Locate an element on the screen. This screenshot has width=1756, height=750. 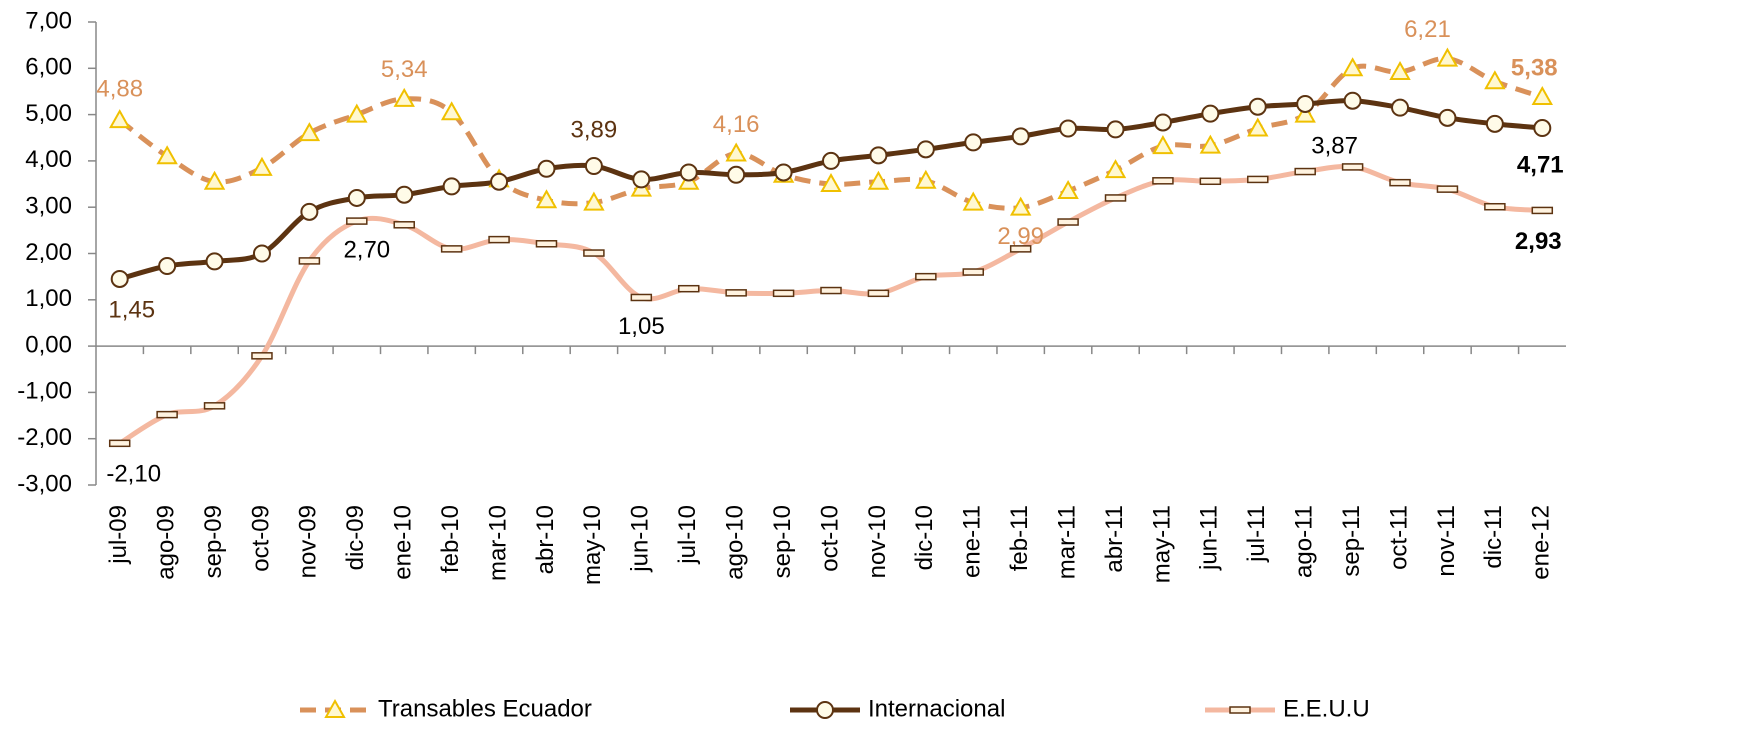
y-tick-label: -3,00 is located at coordinates (44, 483).